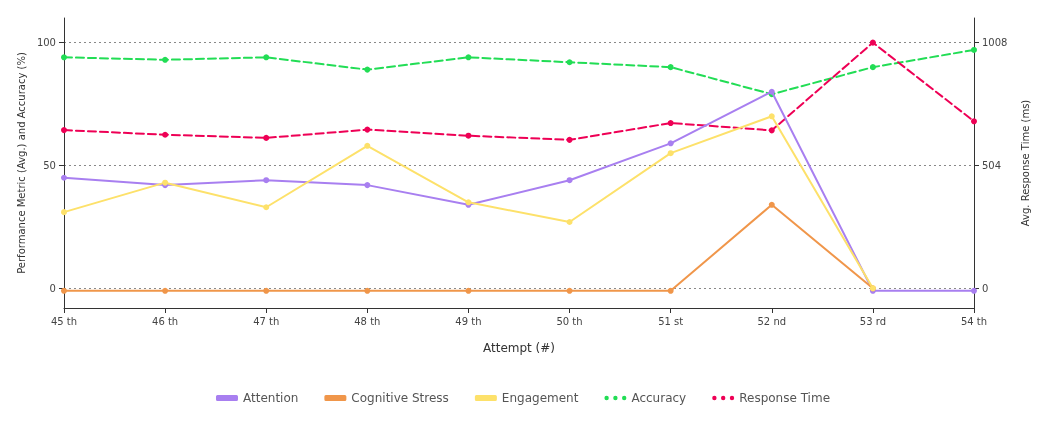 This screenshot has width=1048, height=423. What do you see at coordinates (974, 321) in the screenshot?
I see `x-tick-label: 54 th` at bounding box center [974, 321].